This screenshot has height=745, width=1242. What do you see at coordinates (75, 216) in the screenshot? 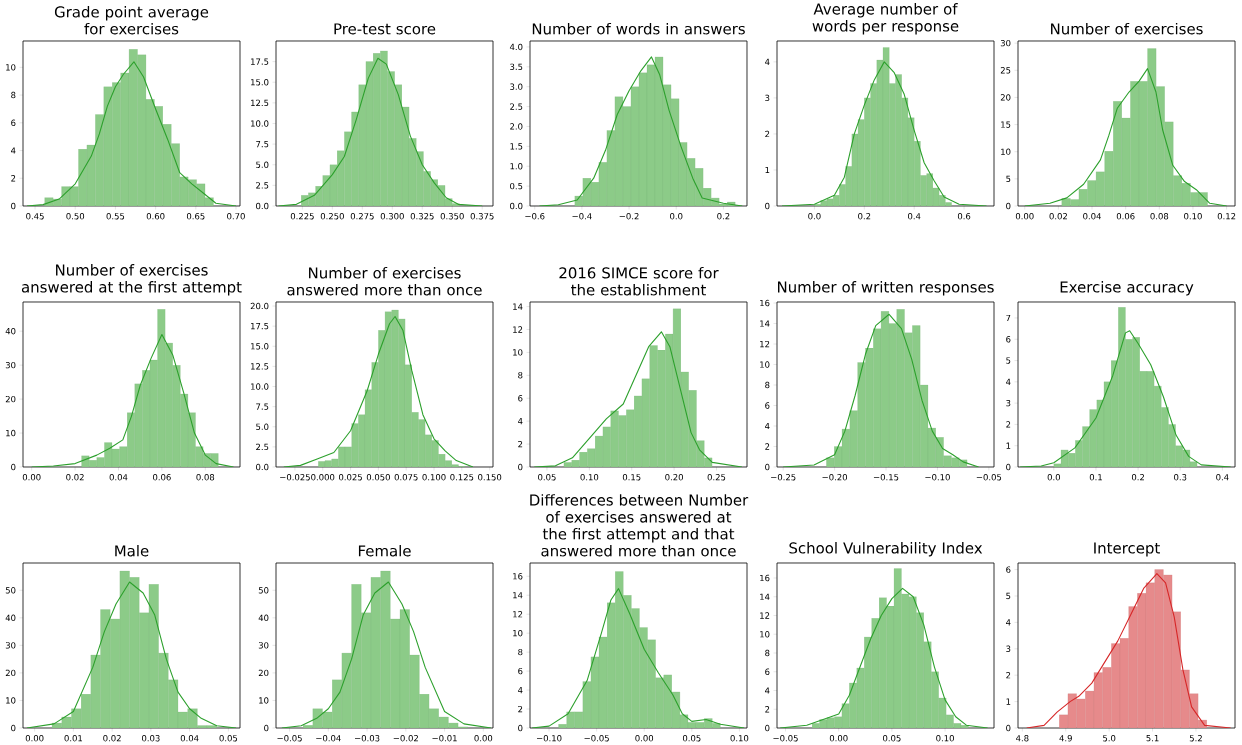
I see `x-tick-label: 0.50` at bounding box center [75, 216].